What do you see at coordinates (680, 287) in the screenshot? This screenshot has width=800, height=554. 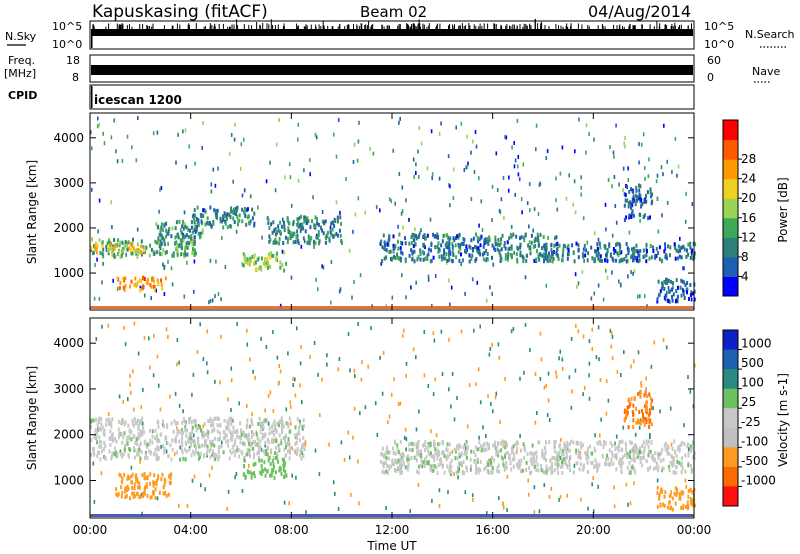 I see `region-10-cell` at bounding box center [680, 287].